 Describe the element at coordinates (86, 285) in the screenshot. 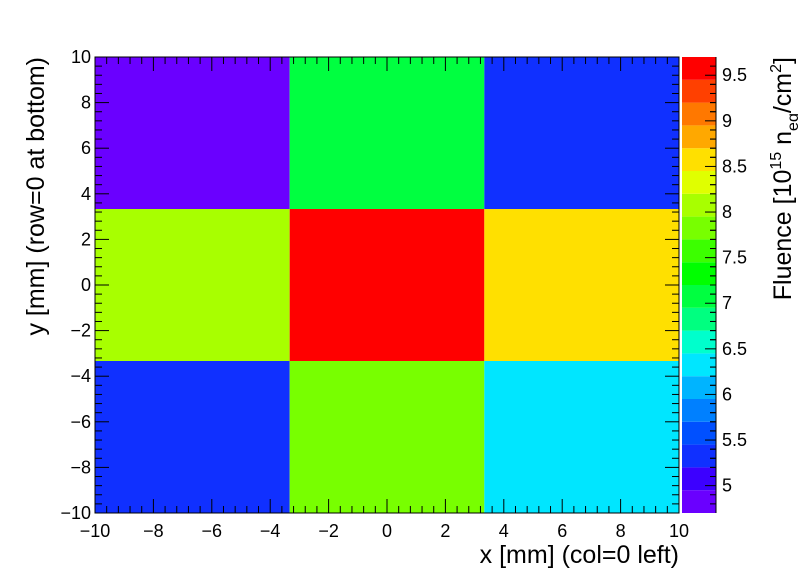

I see `y-tick-label: 0` at that location.